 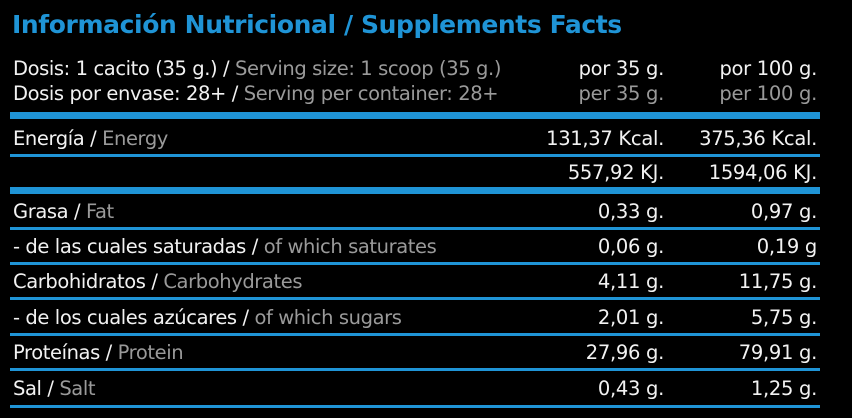 What do you see at coordinates (778, 352) in the screenshot?
I see `value-per-100g: 79,91 g.` at bounding box center [778, 352].